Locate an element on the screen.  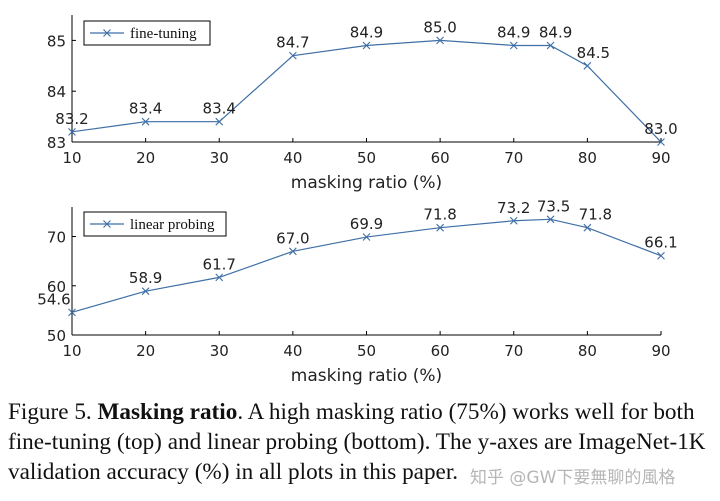
y-tick-label: 60 is located at coordinates (56, 287).